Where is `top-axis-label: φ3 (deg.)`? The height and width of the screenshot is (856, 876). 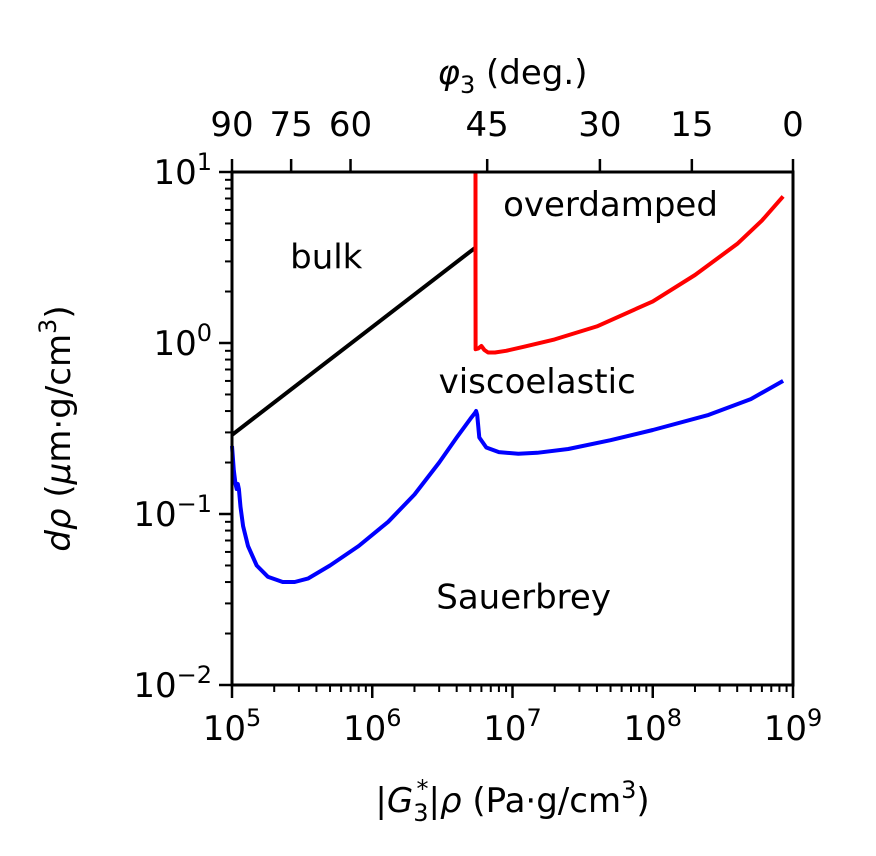
top-axis-label: φ3 (deg.) is located at coordinates (513, 76).